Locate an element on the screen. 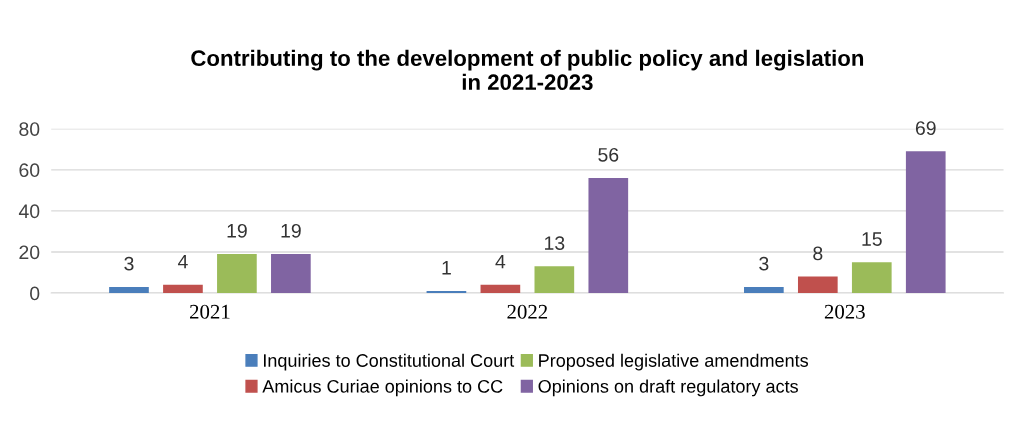 The width and height of the screenshot is (1024, 444). y-tick-label: 40 is located at coordinates (29, 211).